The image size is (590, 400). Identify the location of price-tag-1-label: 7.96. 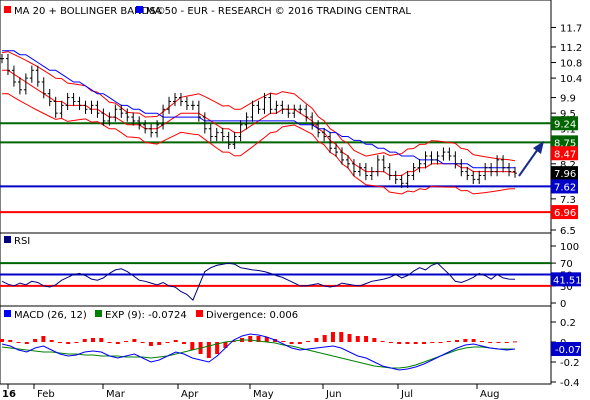
(565, 174).